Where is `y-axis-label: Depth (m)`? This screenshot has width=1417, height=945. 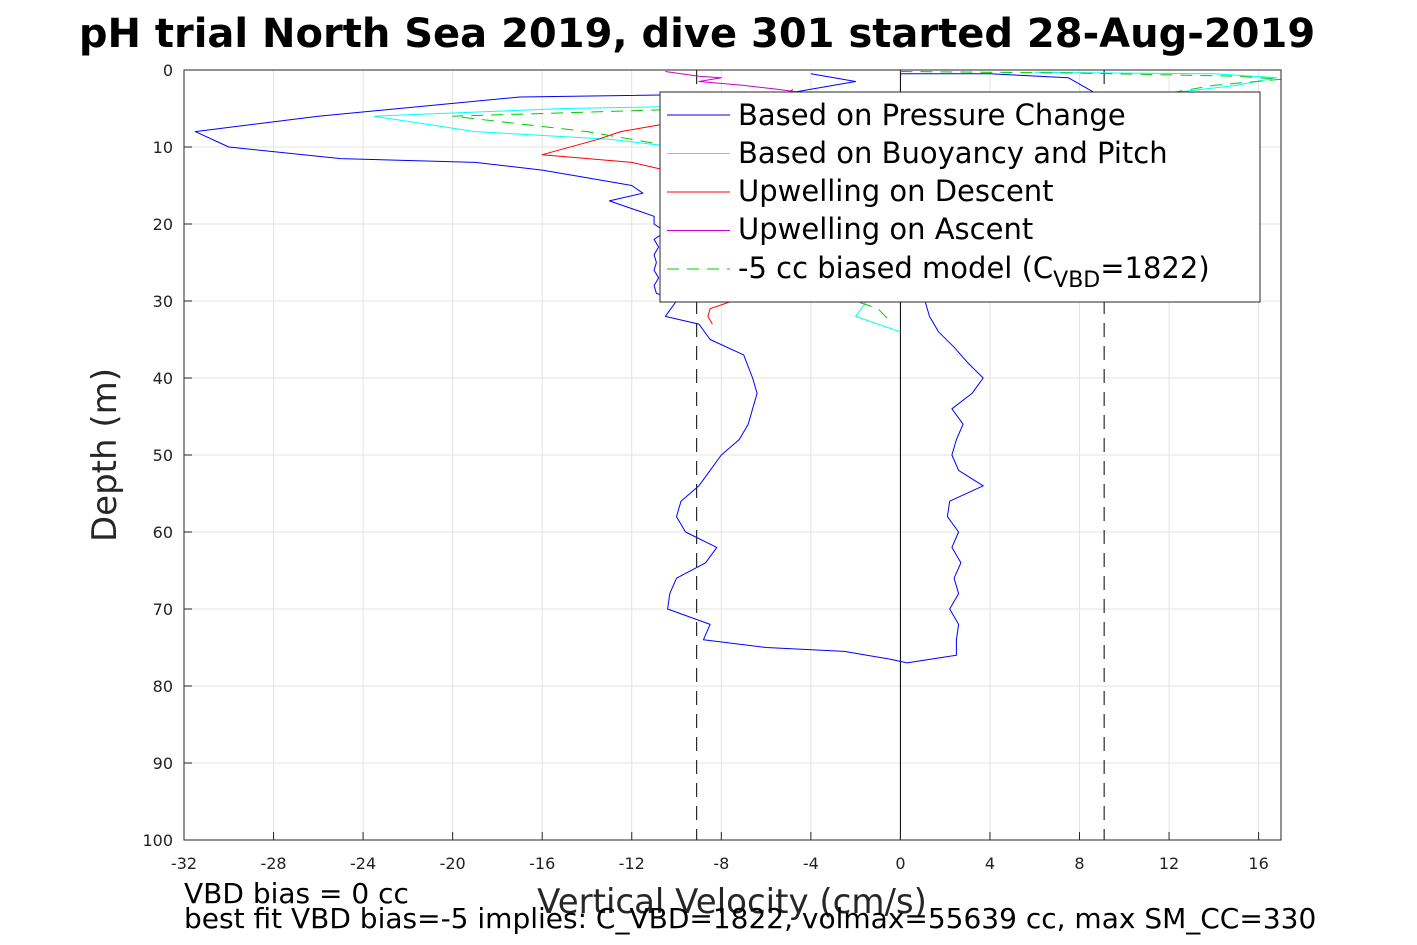
y-axis-label: Depth (m) is located at coordinates (105, 455).